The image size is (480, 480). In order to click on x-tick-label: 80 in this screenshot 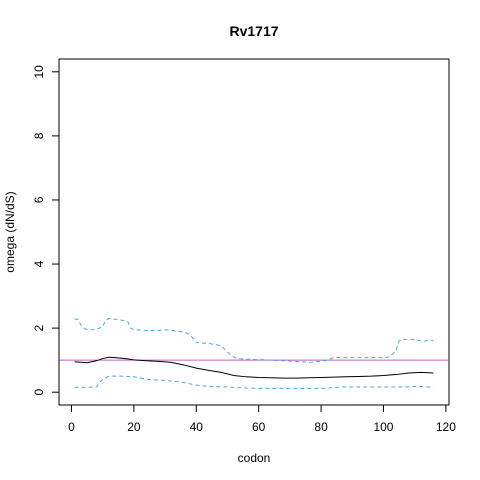, I will do `click(321, 427)`.